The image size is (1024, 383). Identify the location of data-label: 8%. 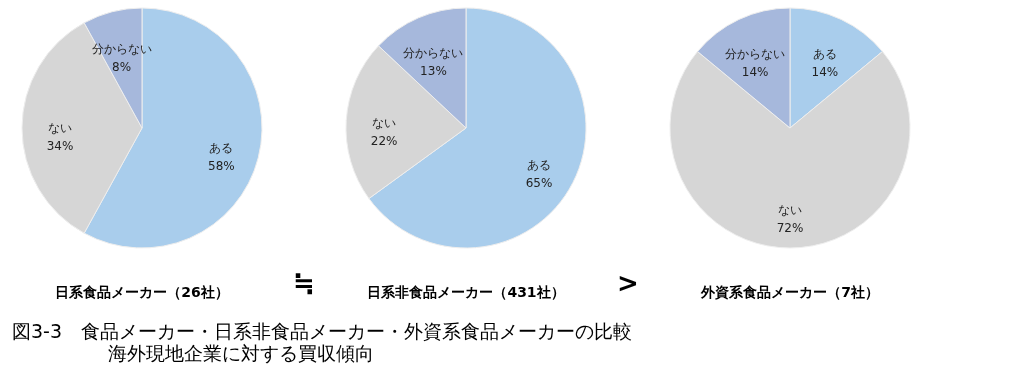
(122, 66).